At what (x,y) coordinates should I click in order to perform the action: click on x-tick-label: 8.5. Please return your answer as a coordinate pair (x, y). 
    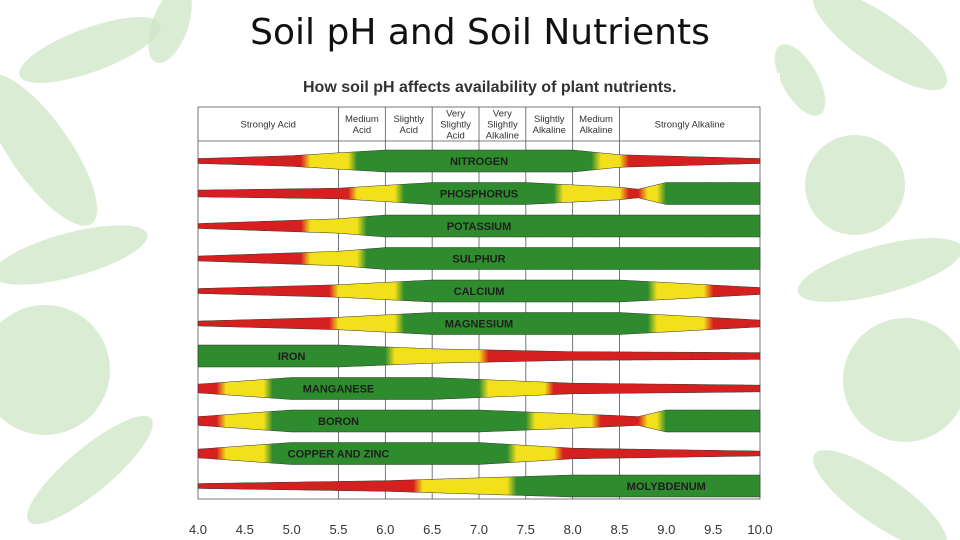
    Looking at the image, I should click on (619, 529).